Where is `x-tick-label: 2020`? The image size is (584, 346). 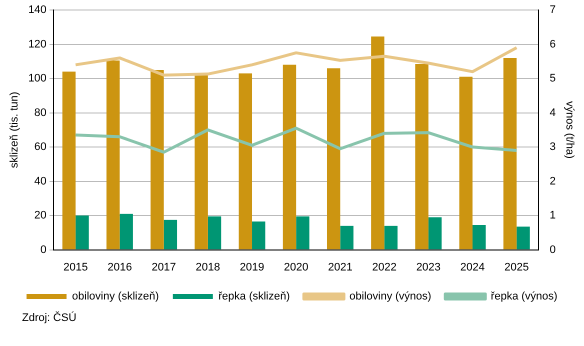
x-tick-label: 2020 is located at coordinates (296, 267).